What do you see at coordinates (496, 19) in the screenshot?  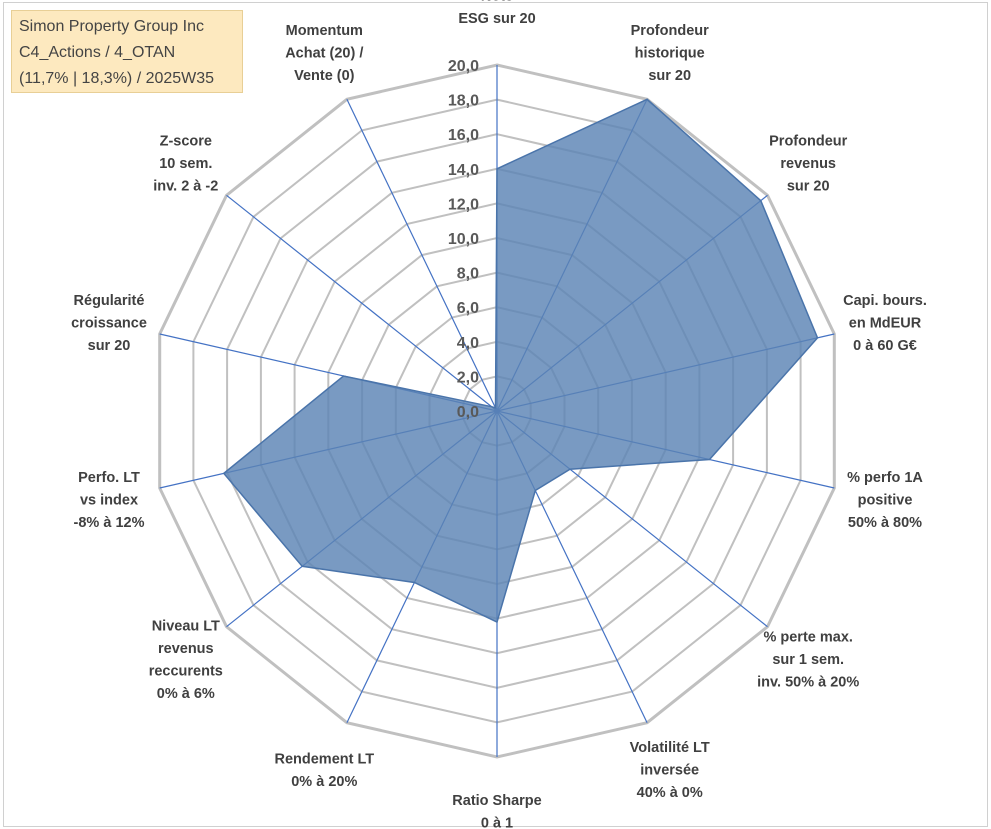 I see `axis-label-line: ESG sur 20` at bounding box center [496, 19].